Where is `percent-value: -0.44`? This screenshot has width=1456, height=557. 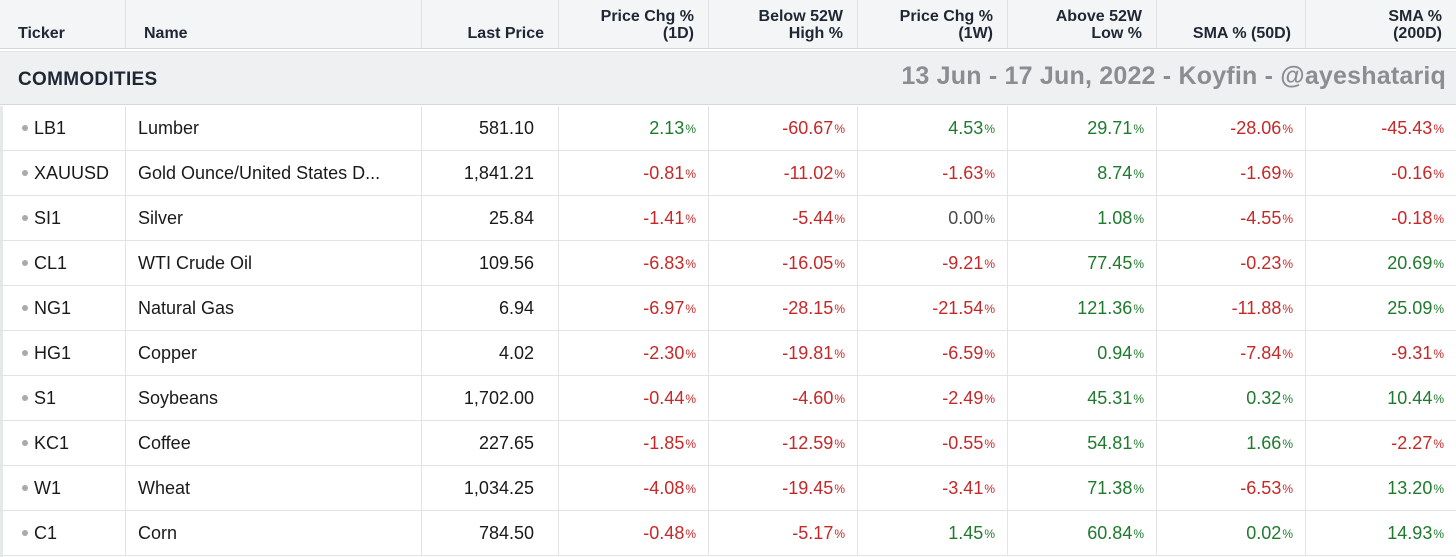 percent-value: -0.44 is located at coordinates (664, 397).